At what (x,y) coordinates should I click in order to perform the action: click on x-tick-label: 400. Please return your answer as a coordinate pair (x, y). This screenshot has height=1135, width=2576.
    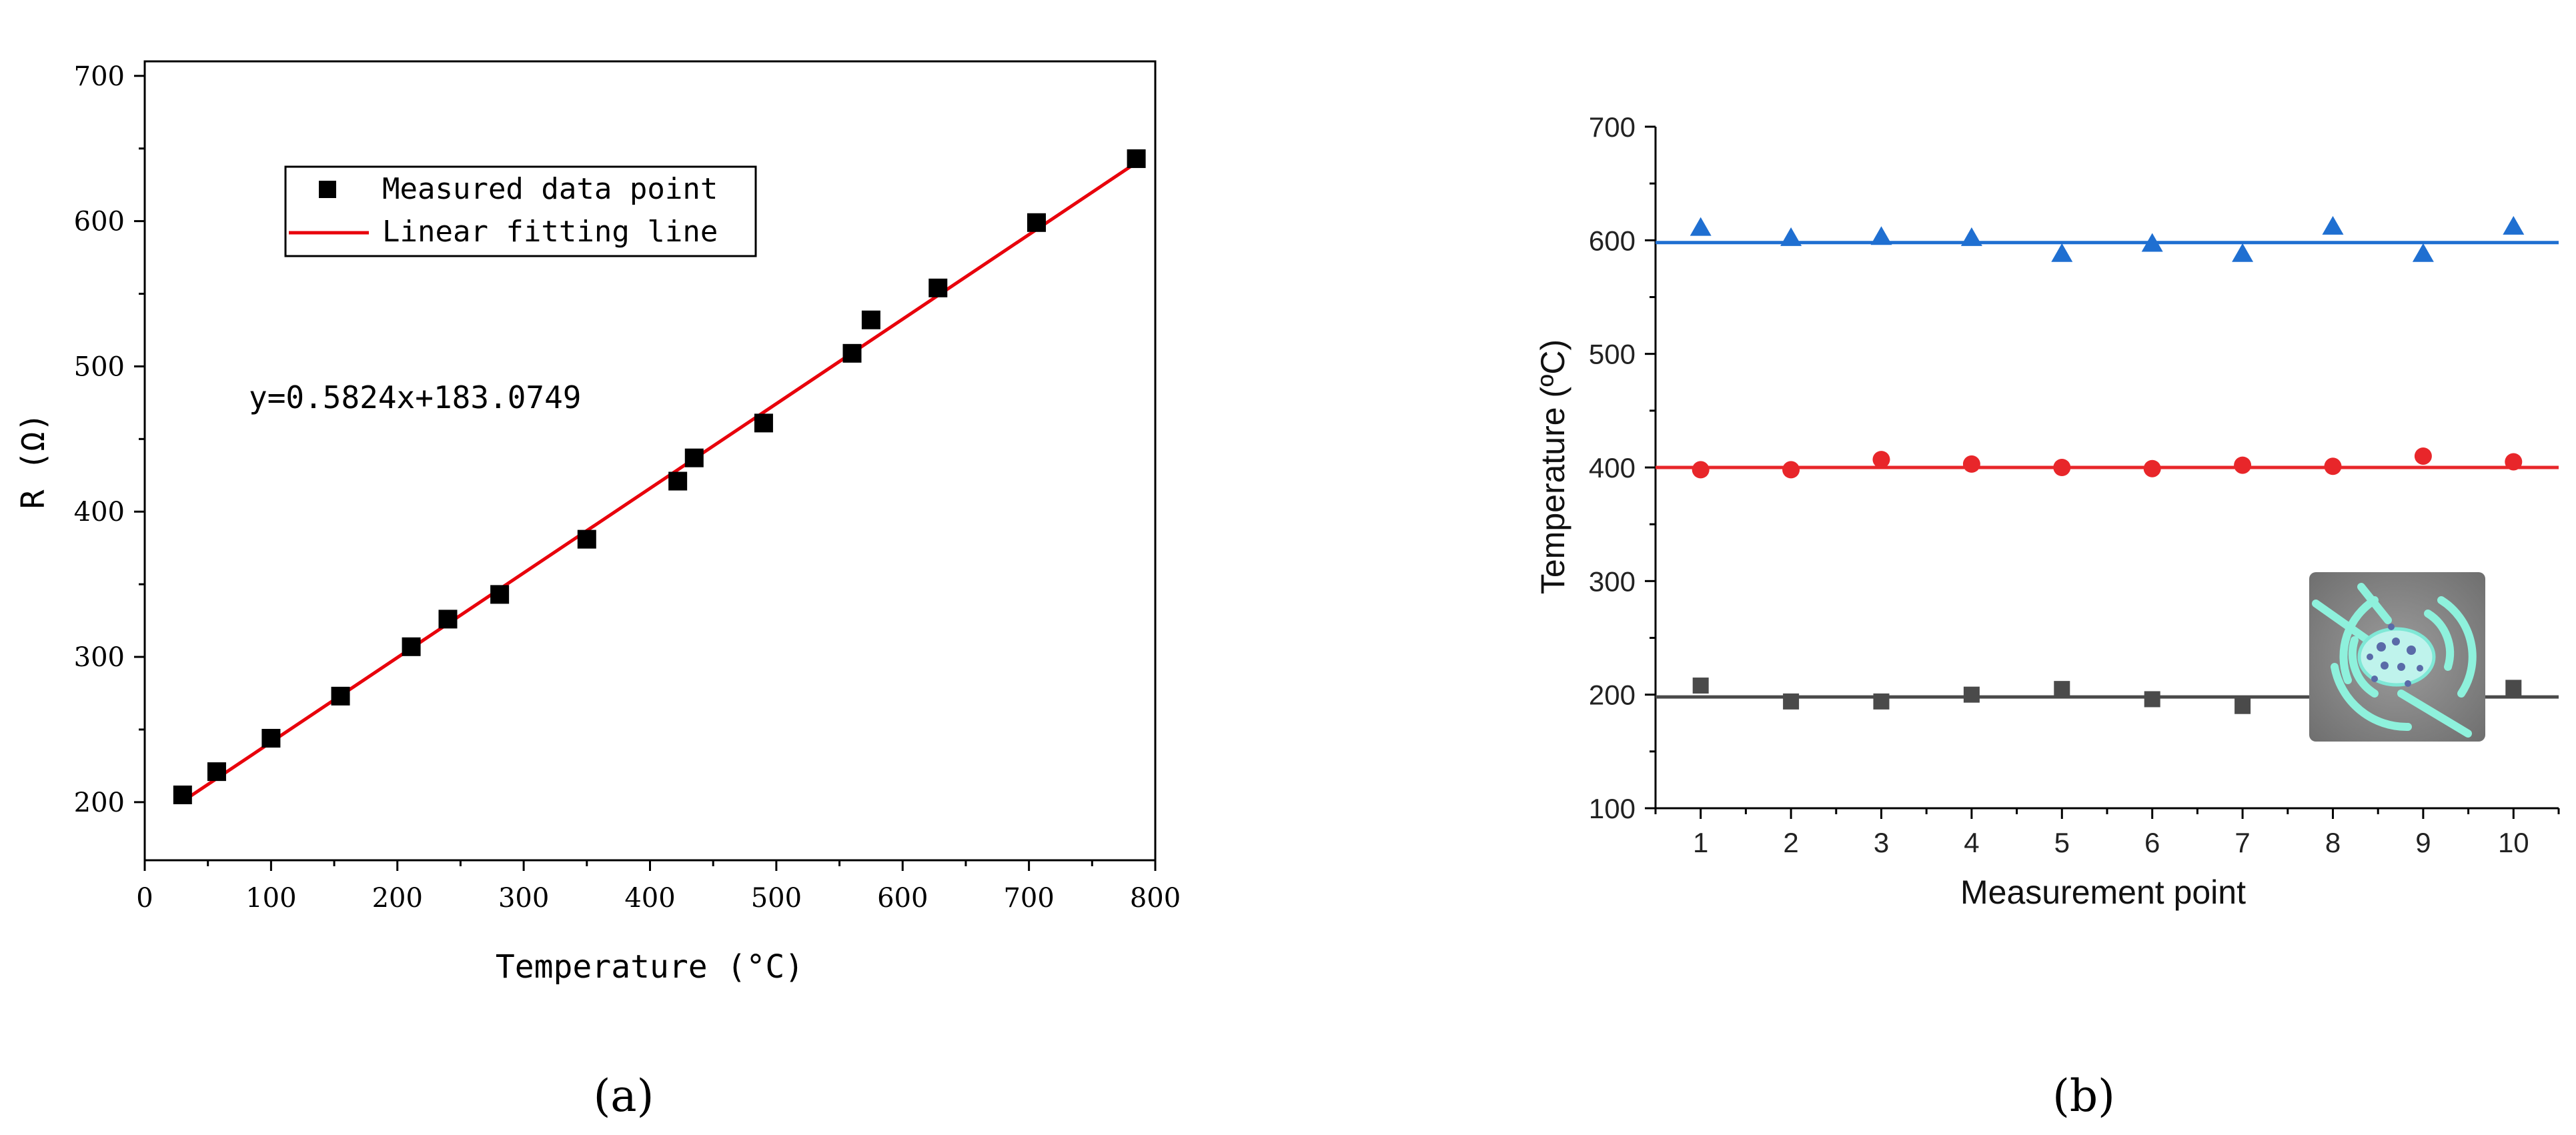
    Looking at the image, I should click on (649, 899).